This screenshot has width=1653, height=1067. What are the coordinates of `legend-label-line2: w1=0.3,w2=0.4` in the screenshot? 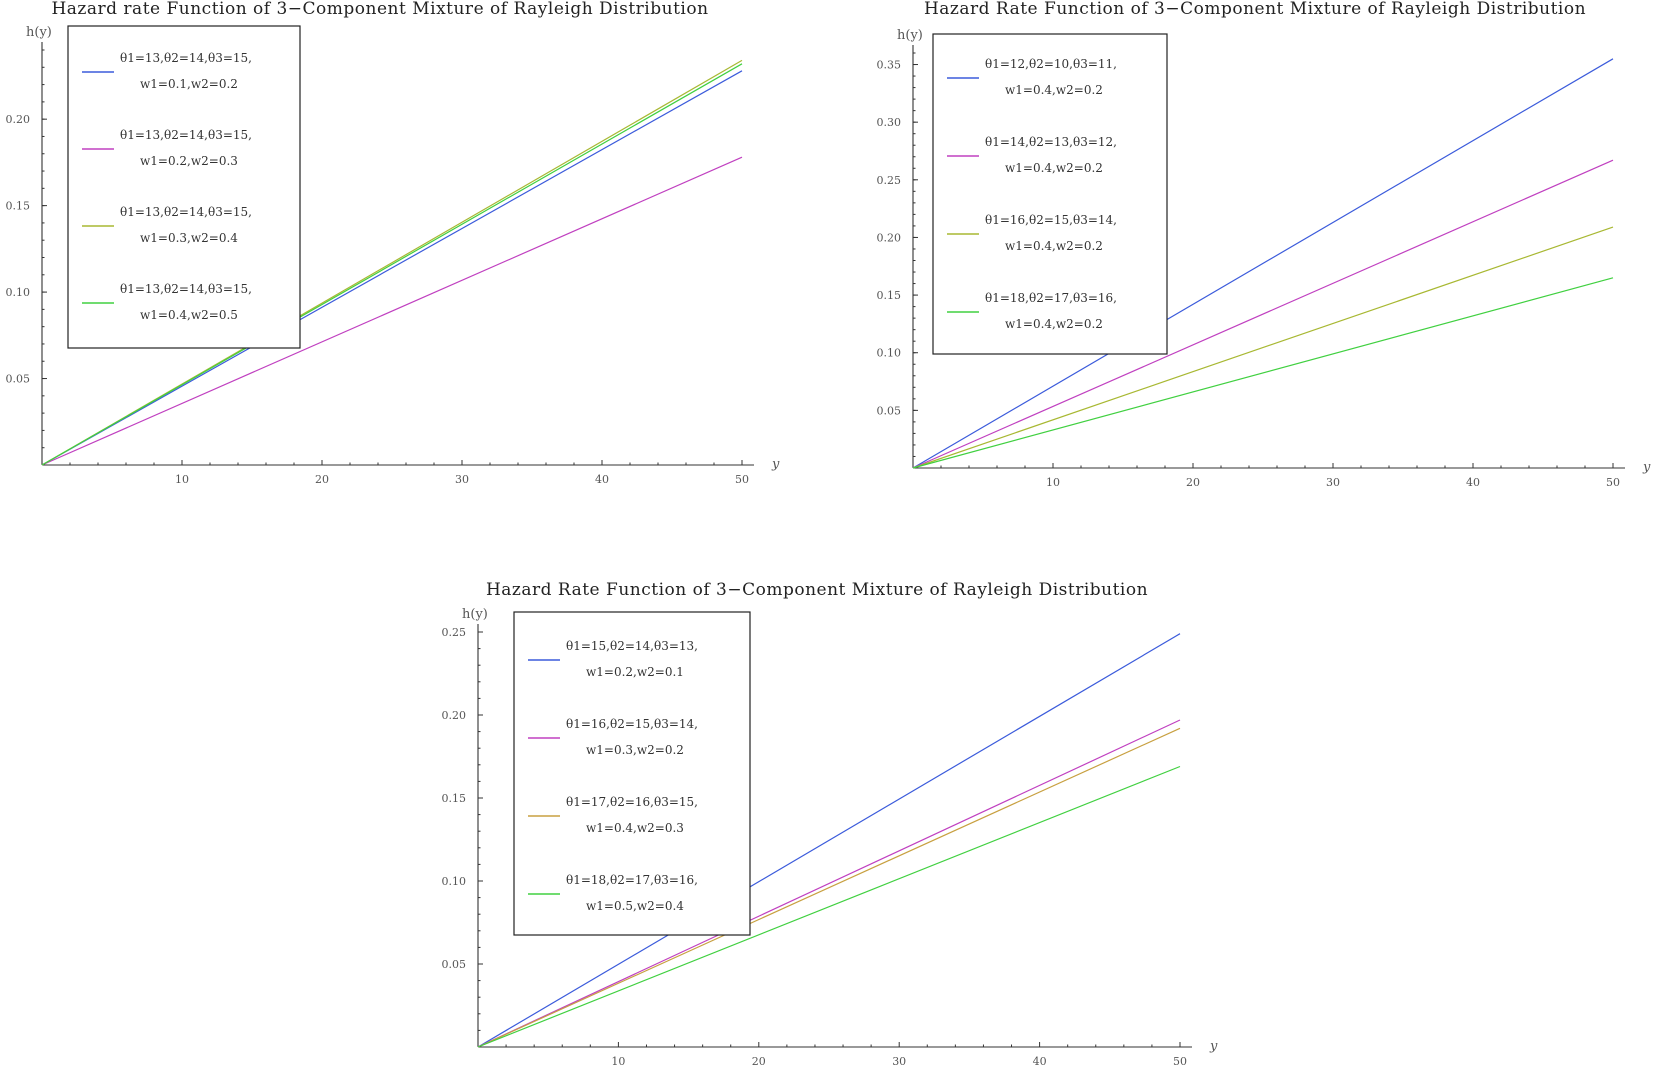 It's located at (189, 238).